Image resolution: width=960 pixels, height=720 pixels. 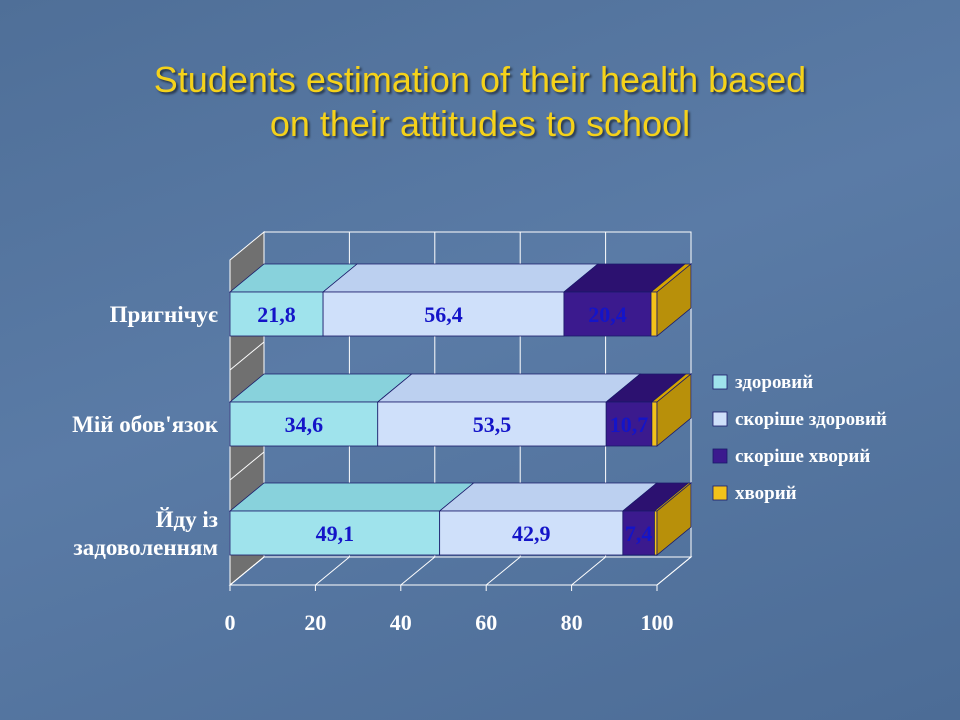 I want to click on data-label: 34,6, so click(x=304, y=424).